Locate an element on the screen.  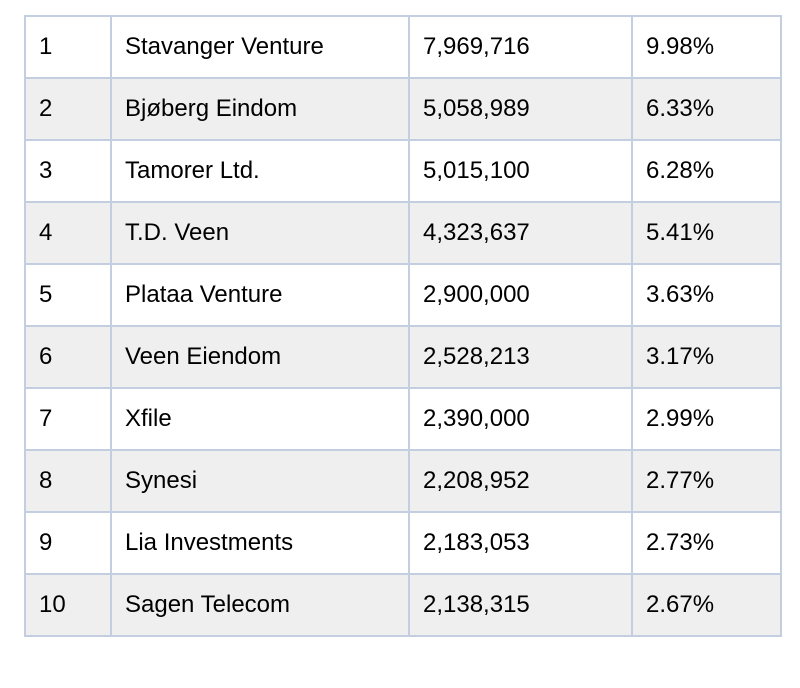
shareholder-name-cell: Plataa Venture is located at coordinates (260, 295).